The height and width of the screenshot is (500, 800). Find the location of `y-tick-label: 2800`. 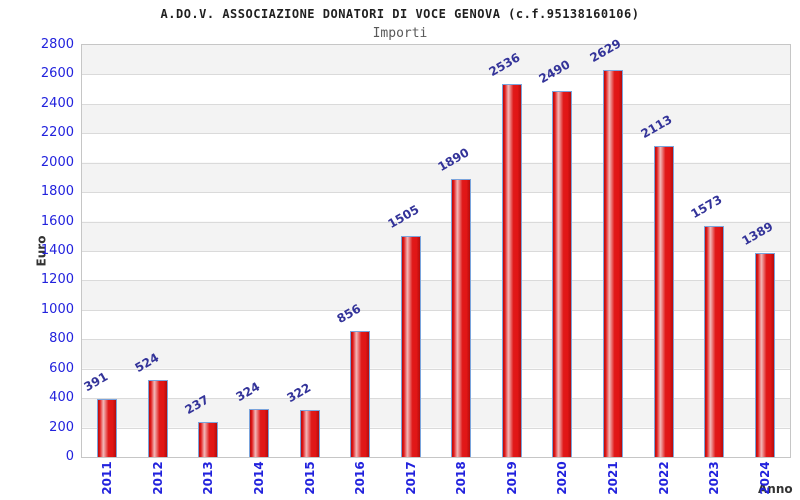

y-tick-label: 2800 is located at coordinates (57, 44).